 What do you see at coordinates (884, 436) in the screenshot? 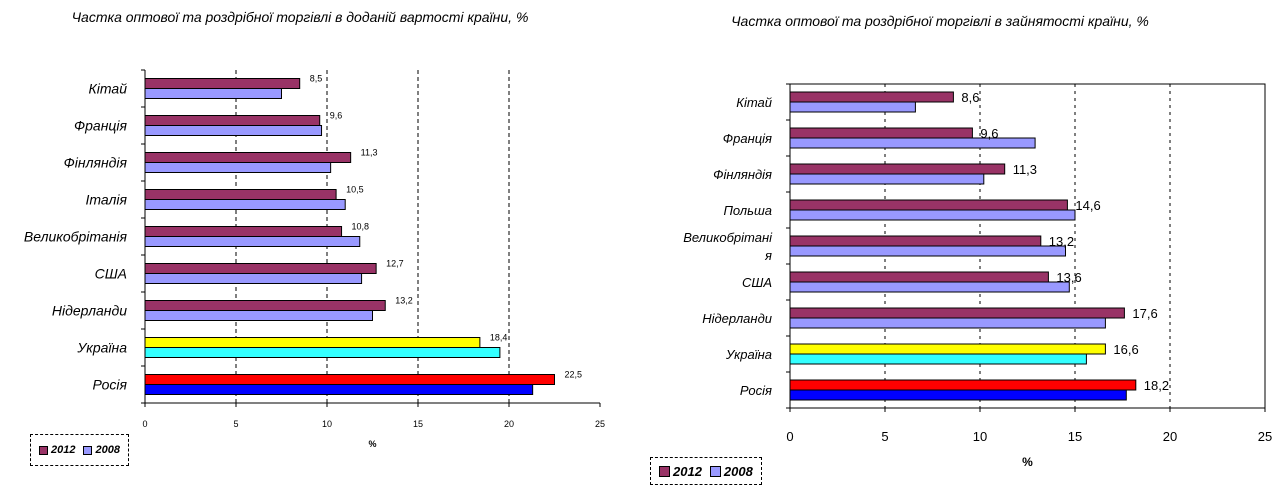
I see `chart2-x-tick-label: 5` at bounding box center [884, 436].